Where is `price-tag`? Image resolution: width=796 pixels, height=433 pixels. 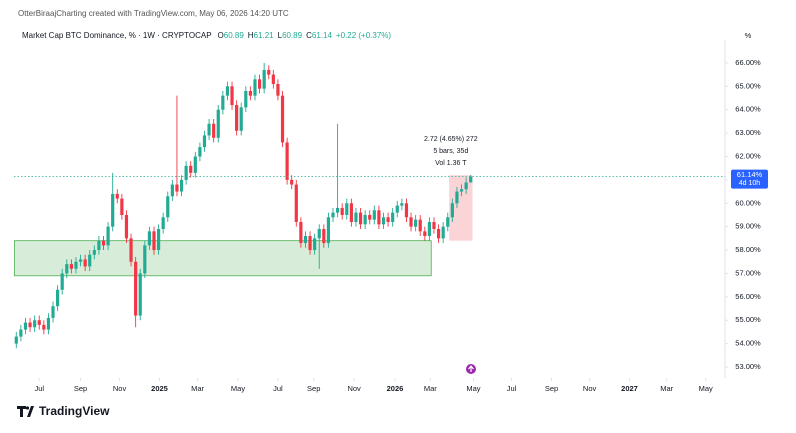
price-tag is located at coordinates (749, 179).